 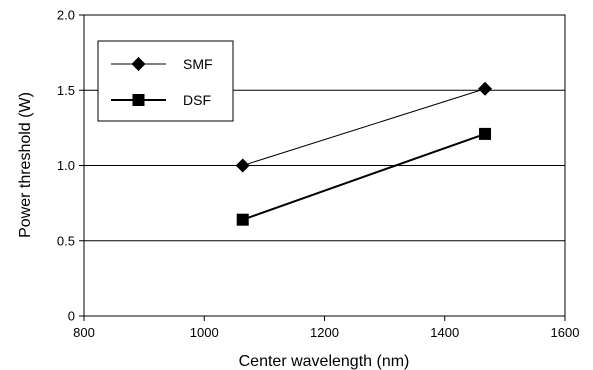 What do you see at coordinates (138, 64) in the screenshot?
I see `legend-marker-smf` at bounding box center [138, 64].